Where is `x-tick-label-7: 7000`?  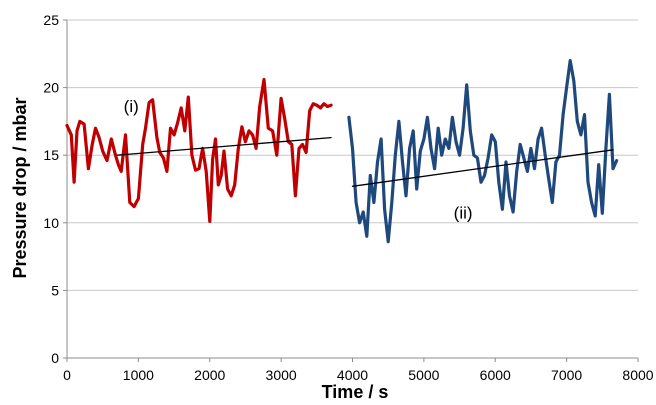 x-tick-label-7: 7000 is located at coordinates (566, 375).